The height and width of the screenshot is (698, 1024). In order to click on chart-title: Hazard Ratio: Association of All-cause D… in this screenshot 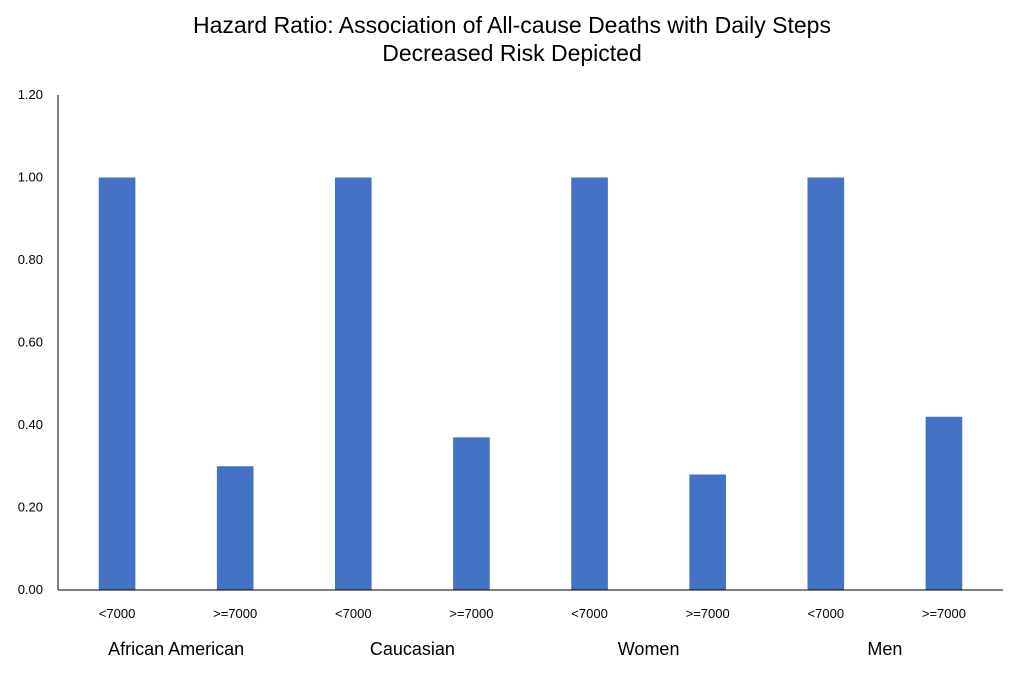, I will do `click(512, 25)`.